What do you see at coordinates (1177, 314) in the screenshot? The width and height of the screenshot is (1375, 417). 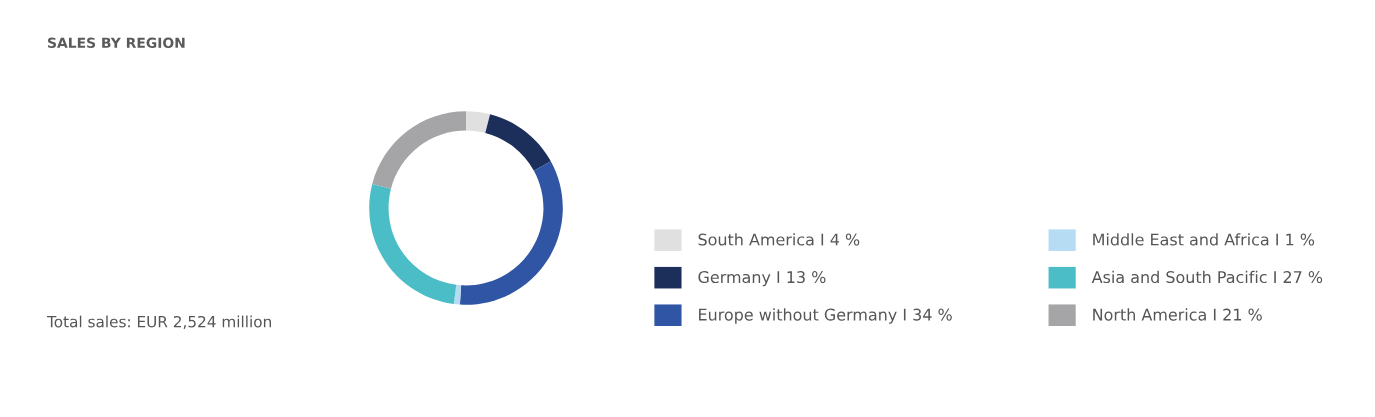 I see `legend-label: North America I 21 %` at bounding box center [1177, 314].